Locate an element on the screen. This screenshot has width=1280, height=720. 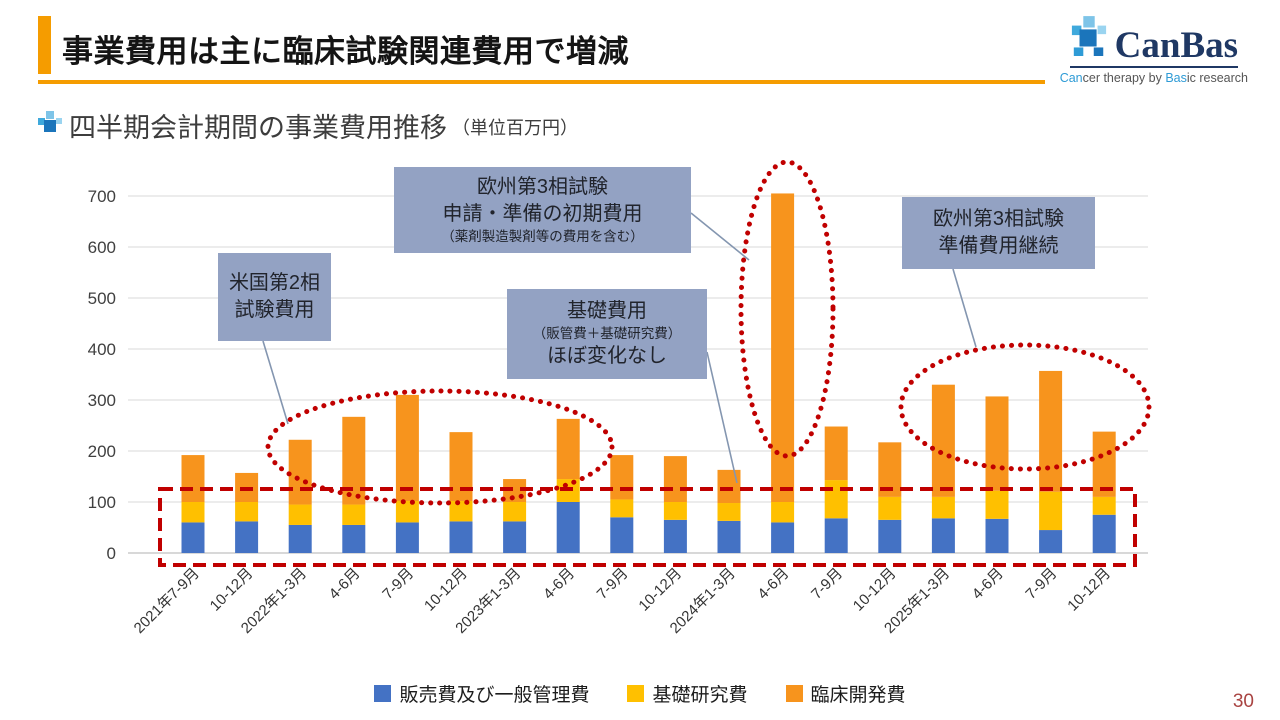
canbas-logo-icon is located at coordinates (1089, 39).